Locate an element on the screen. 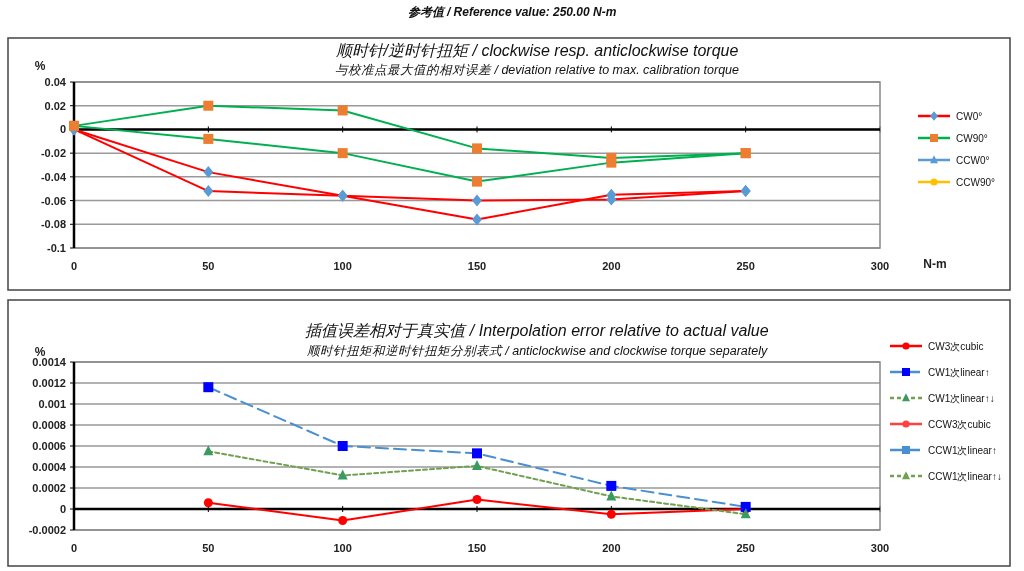  text: 参考值 / Reference value: 250.00 N-m is located at coordinates (512, 12).